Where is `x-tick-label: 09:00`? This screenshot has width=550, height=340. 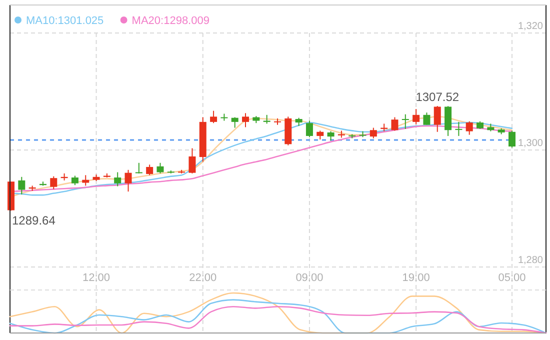
x-tick-label: 09:00 is located at coordinates (310, 278).